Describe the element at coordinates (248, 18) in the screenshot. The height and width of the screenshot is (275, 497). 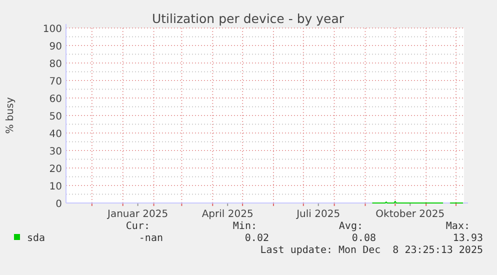
I see `chart-title: Utilization per device - by year` at that location.